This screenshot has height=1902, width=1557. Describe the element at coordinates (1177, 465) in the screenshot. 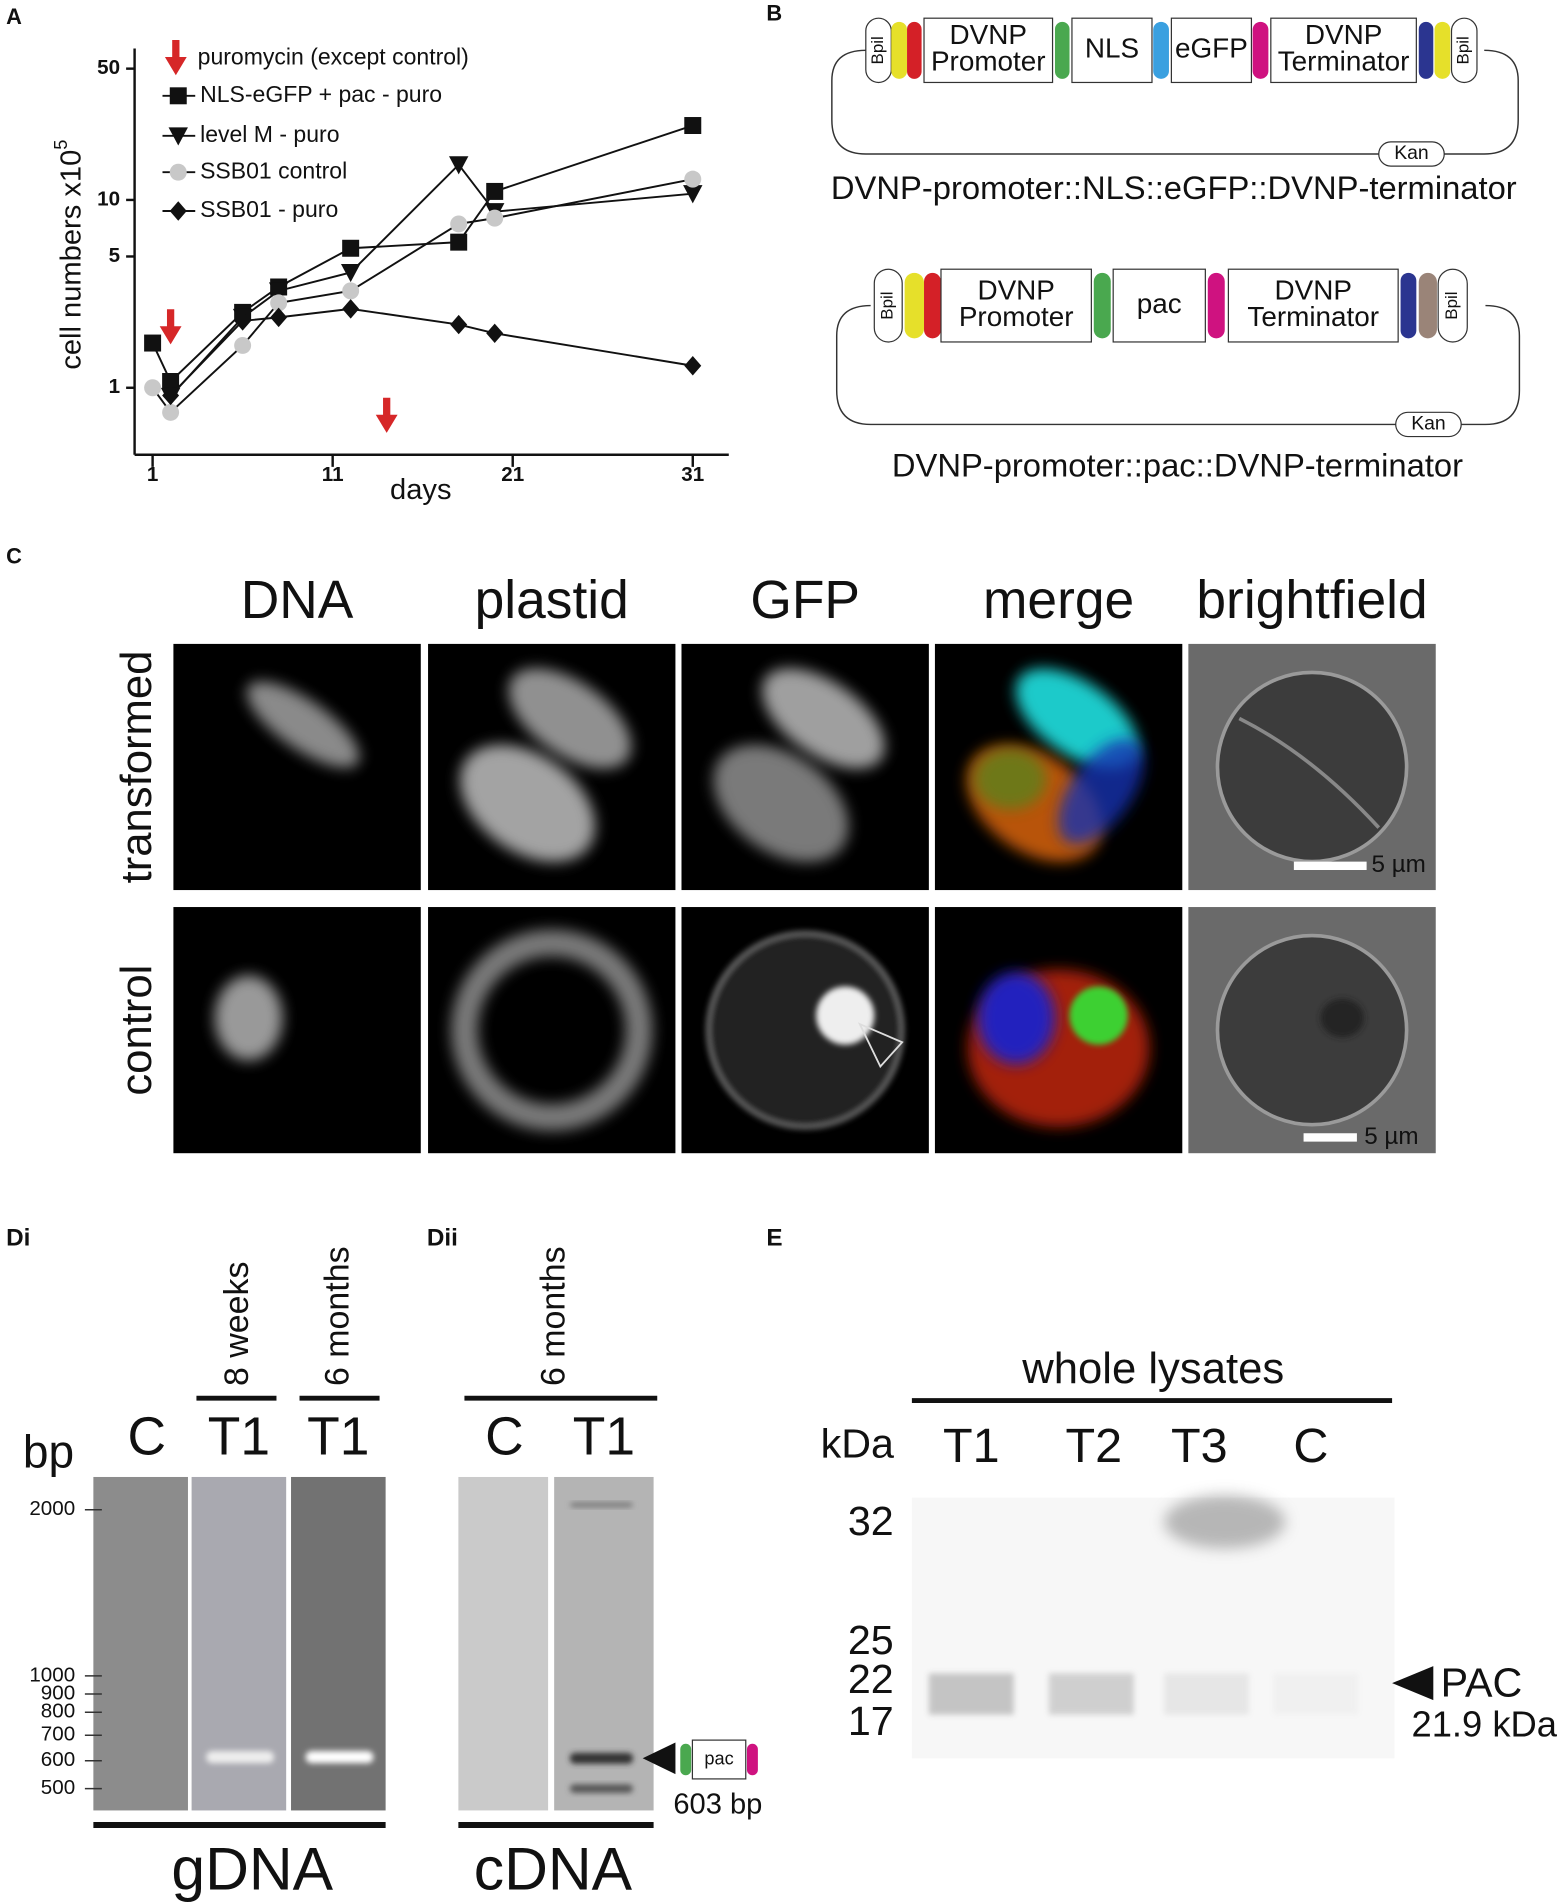

I see `construct-caption: DVNP-promoter::pac::DVNP-terminator` at that location.